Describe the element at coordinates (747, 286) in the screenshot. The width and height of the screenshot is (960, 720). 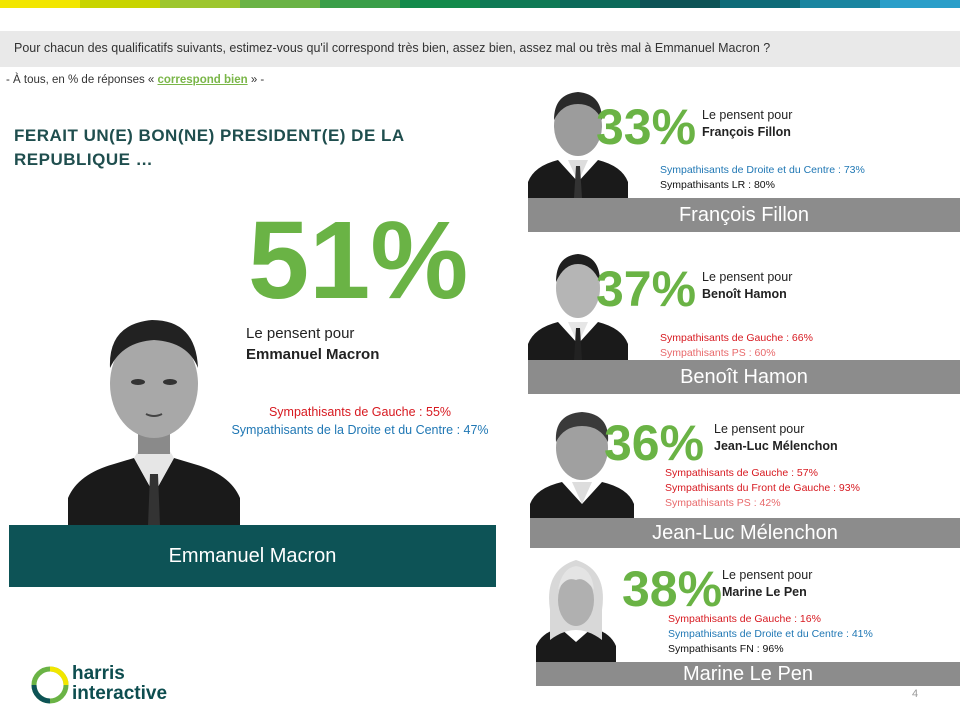
I see `candidate-label: Le pensent pour Benoît Hamon` at that location.